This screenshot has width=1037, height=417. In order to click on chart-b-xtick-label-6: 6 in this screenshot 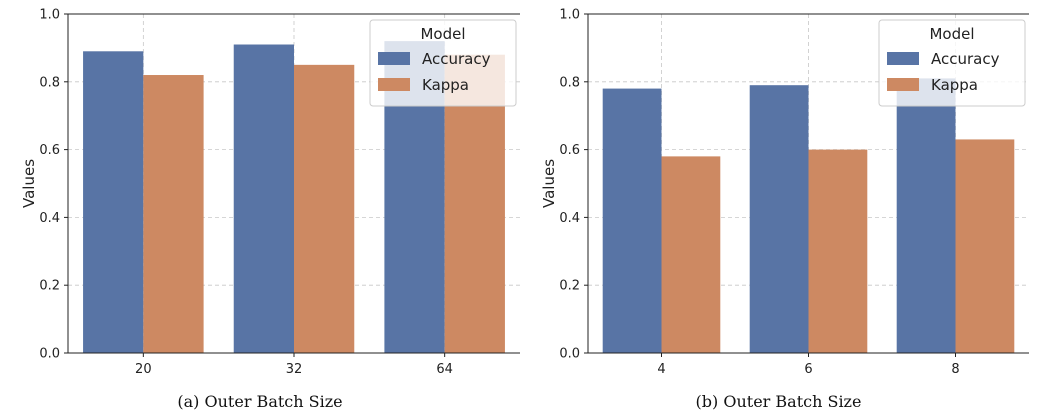, I will do `click(808, 369)`.